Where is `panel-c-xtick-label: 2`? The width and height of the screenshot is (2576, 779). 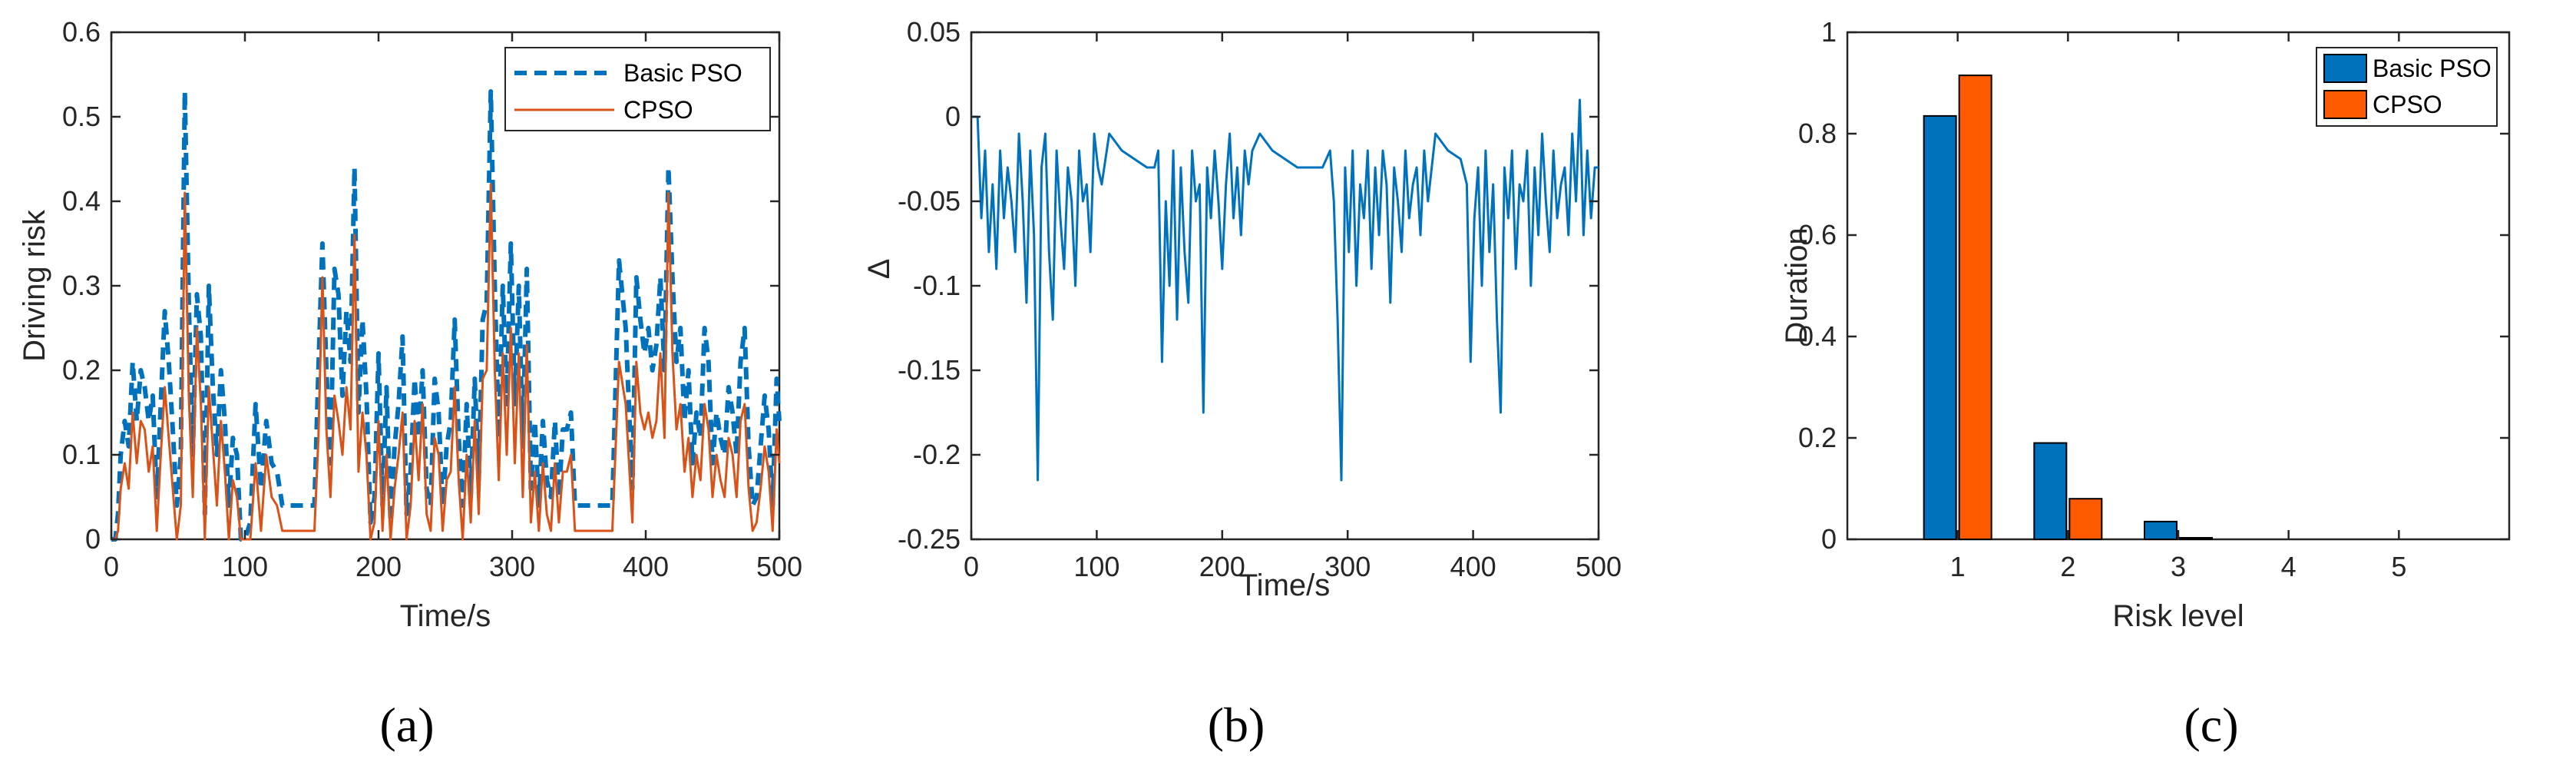
panel-c-xtick-label: 2 is located at coordinates (2067, 567).